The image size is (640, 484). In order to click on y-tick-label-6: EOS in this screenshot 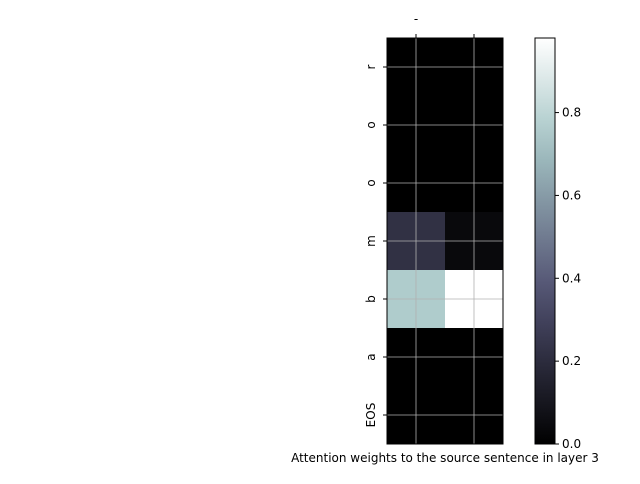, I will do `click(371, 415)`.